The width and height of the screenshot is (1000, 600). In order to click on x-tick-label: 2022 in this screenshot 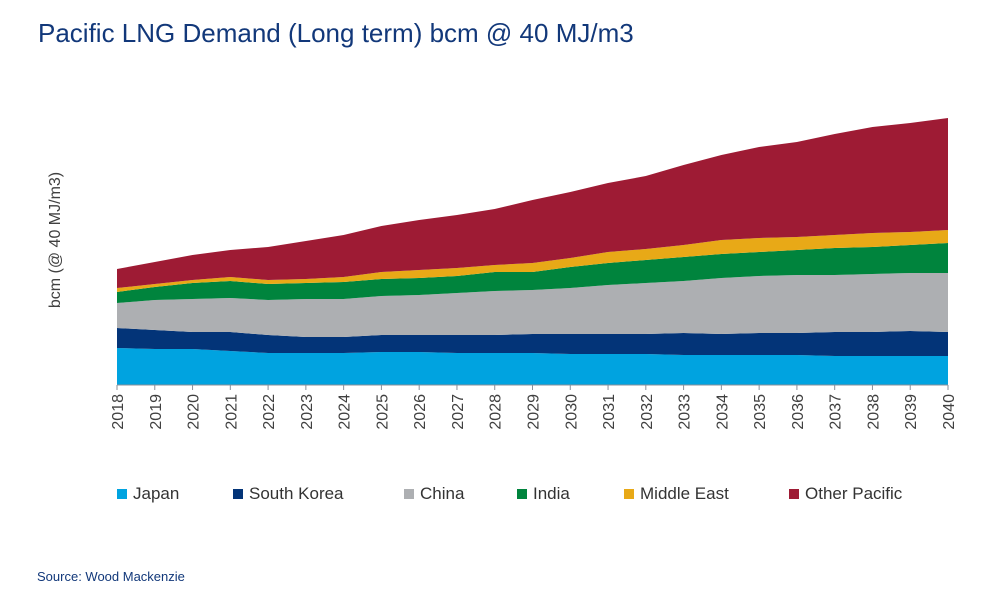, I will do `click(269, 412)`.